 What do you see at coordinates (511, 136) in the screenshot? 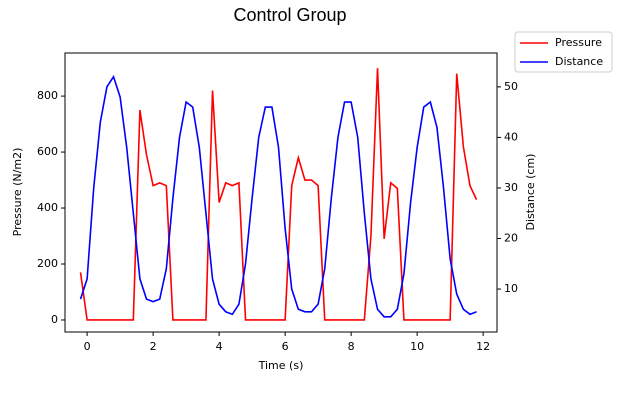
I see `y2-tick-label: 40` at bounding box center [511, 136].